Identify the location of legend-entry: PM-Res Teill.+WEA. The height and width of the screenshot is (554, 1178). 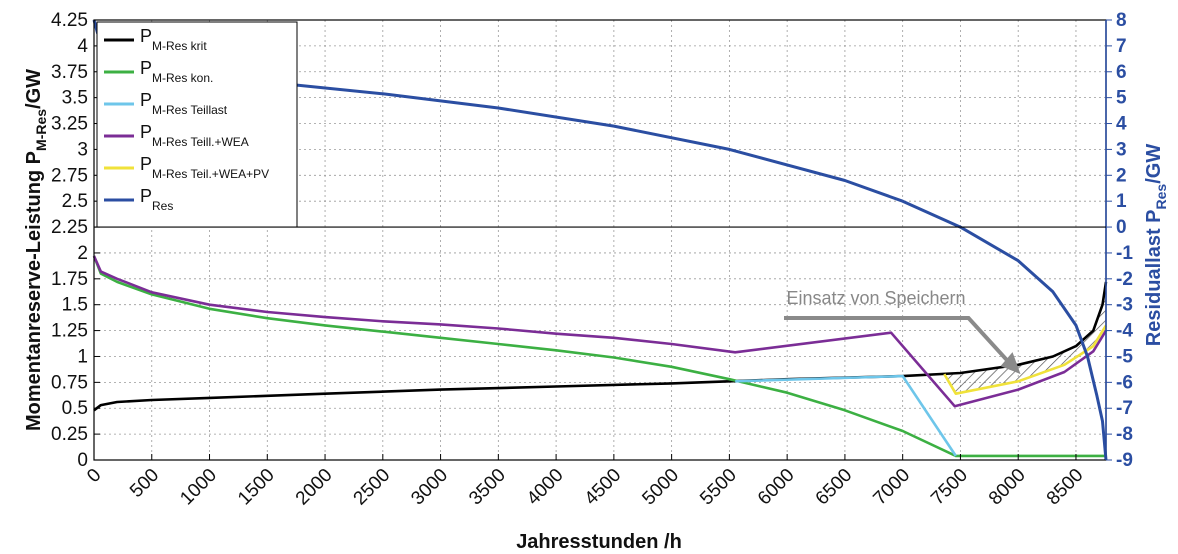
(194, 135).